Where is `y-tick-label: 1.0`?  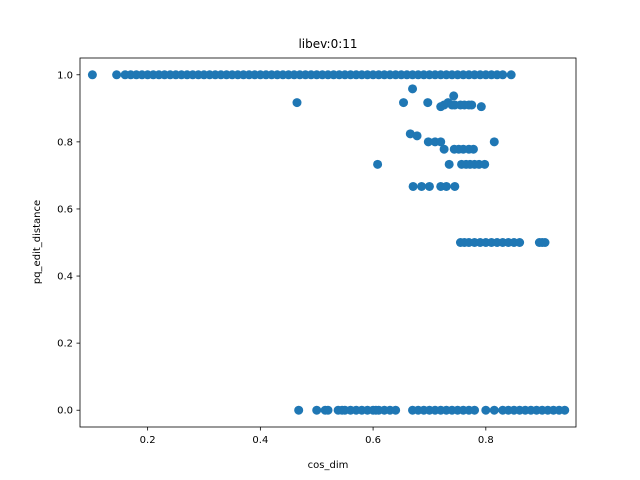
y-tick-label: 1.0 is located at coordinates (65, 75).